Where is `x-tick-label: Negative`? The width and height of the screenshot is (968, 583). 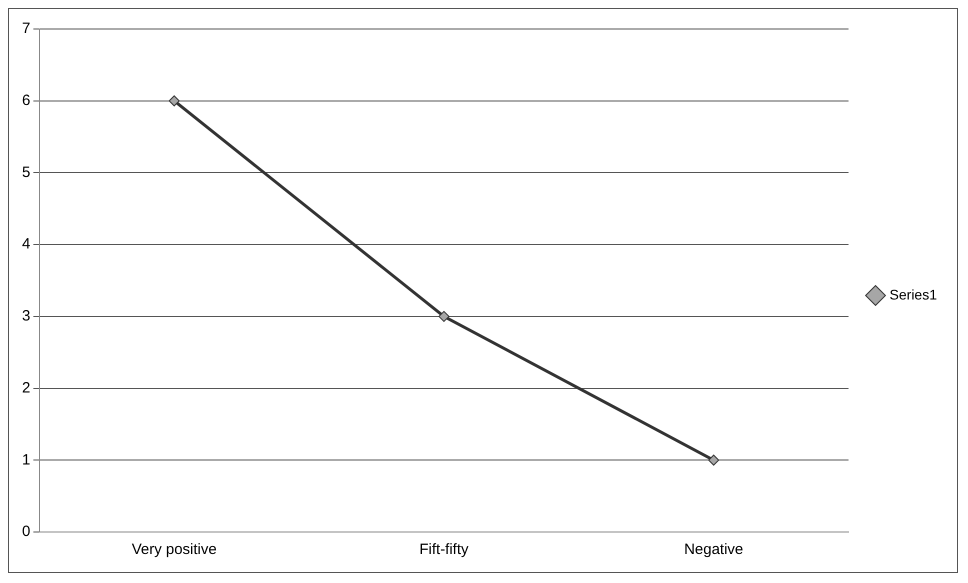
x-tick-label: Negative is located at coordinates (714, 549).